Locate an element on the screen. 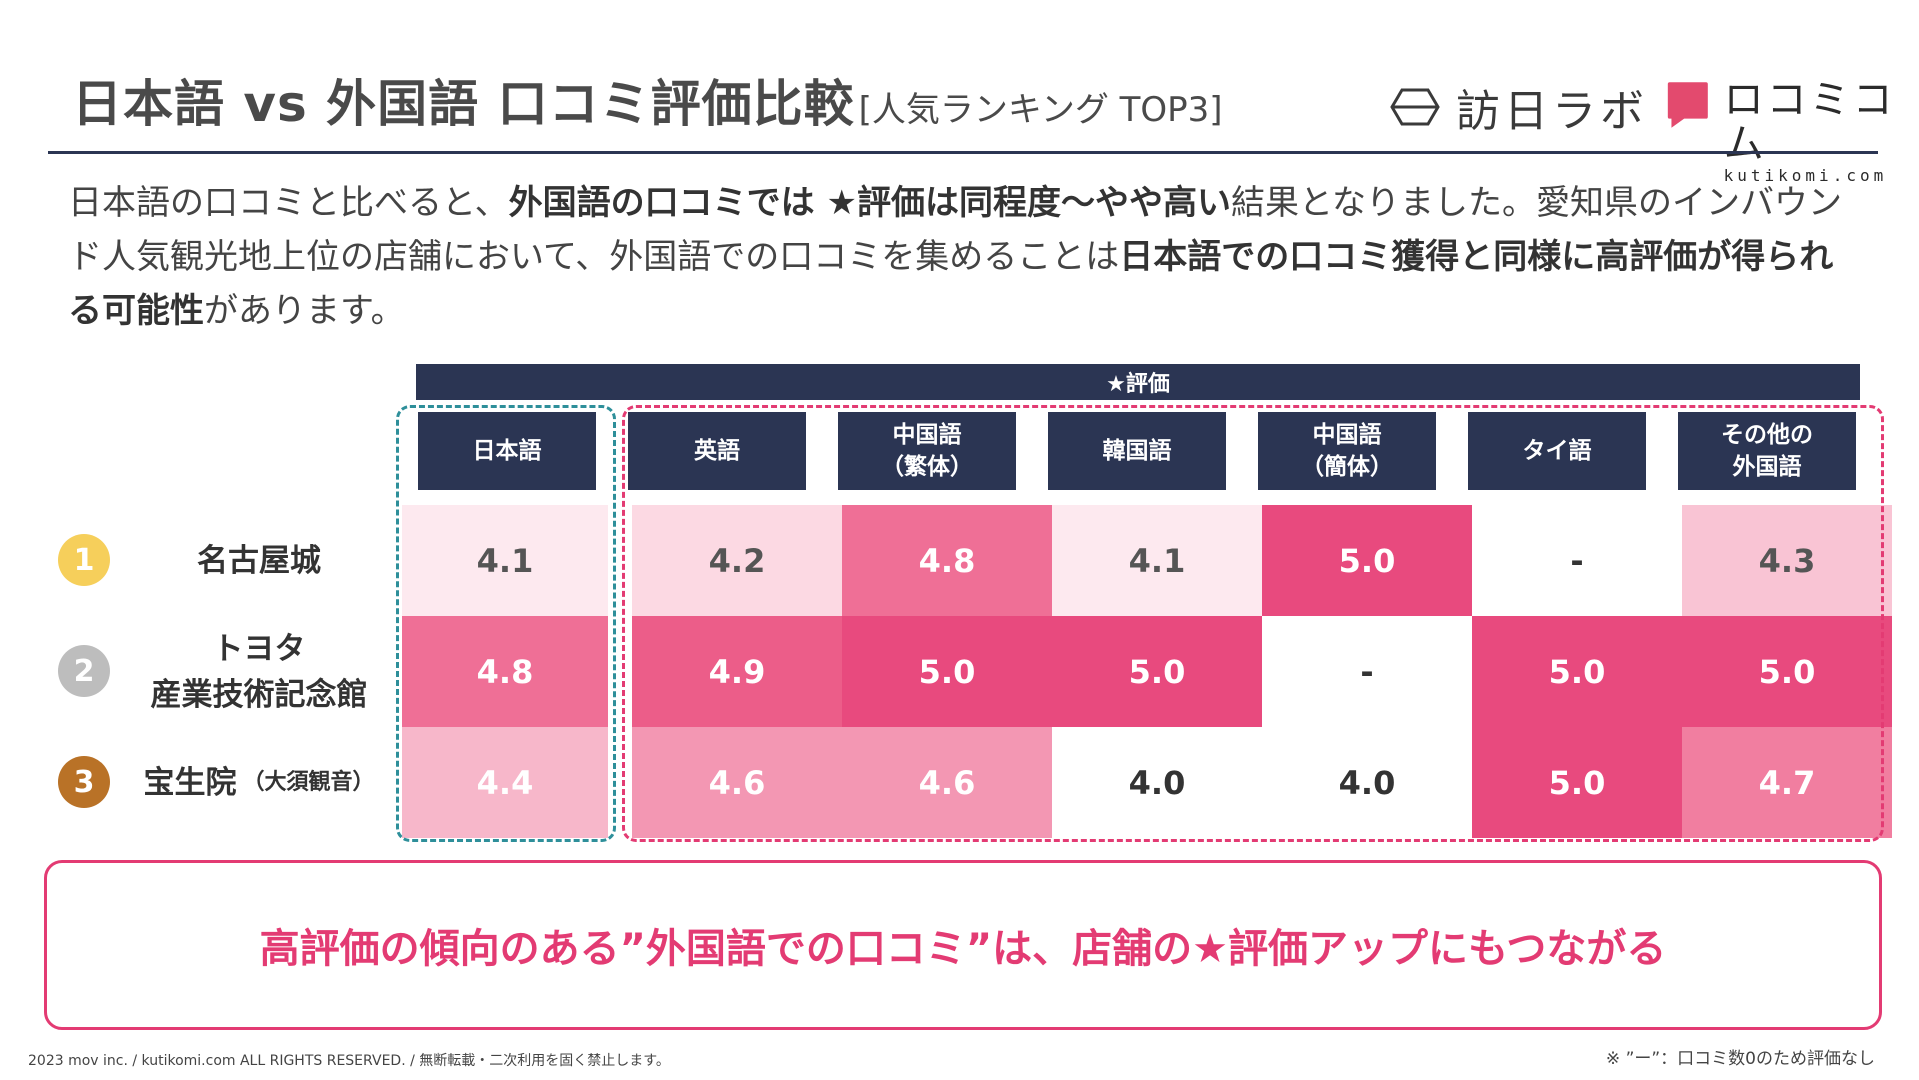 The width and height of the screenshot is (1919, 1080). column-header: 中国語 （簡体） is located at coordinates (1347, 451).